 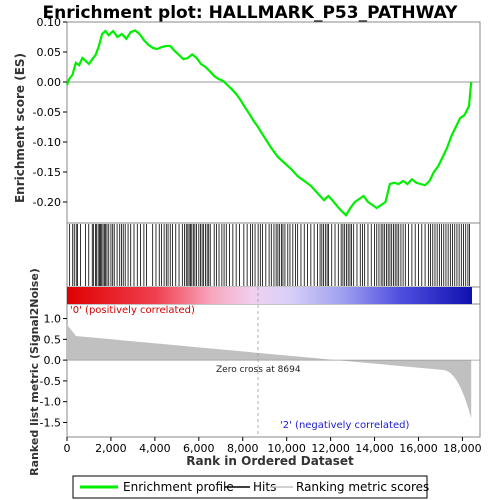 What do you see at coordinates (462, 448) in the screenshot?
I see `x-tick-label: 18,000` at bounding box center [462, 448].